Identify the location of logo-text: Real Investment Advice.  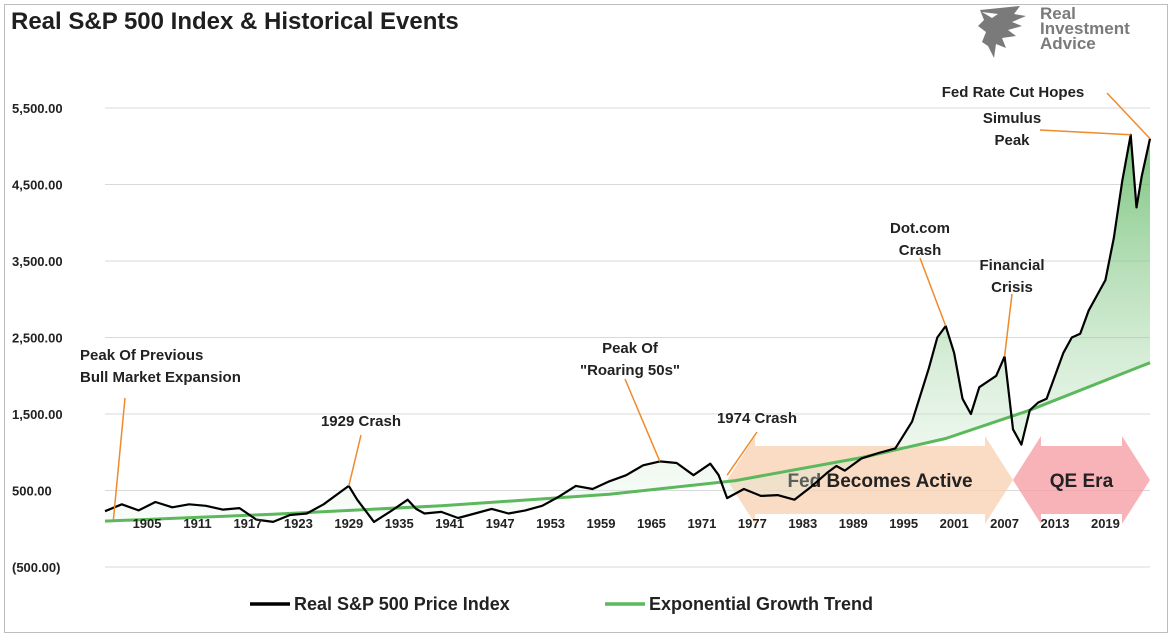
(1085, 28).